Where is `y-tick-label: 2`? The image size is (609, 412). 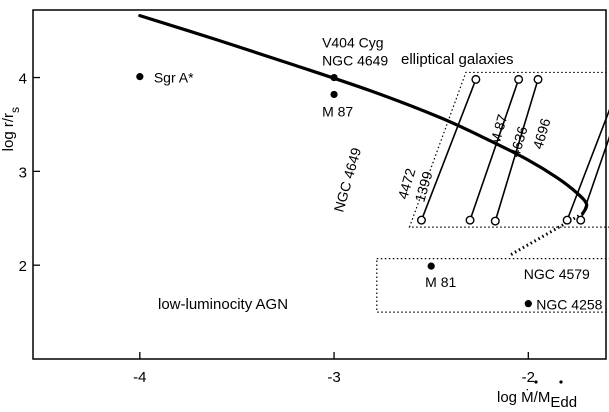 y-tick-label: 2 is located at coordinates (23, 266).